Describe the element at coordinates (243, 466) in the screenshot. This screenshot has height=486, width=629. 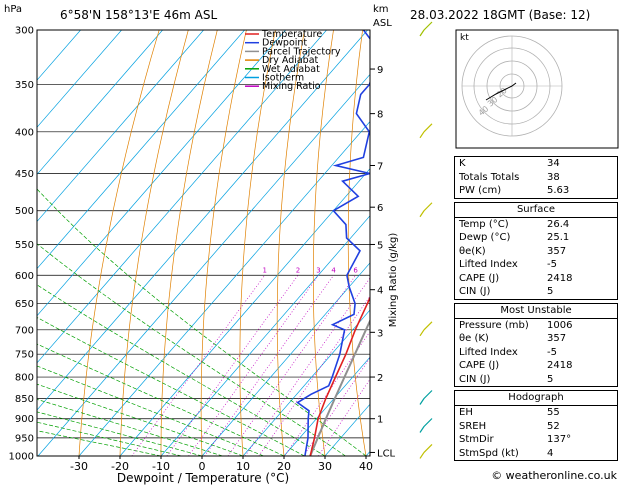
I see `x-tick-label: 10` at that location.